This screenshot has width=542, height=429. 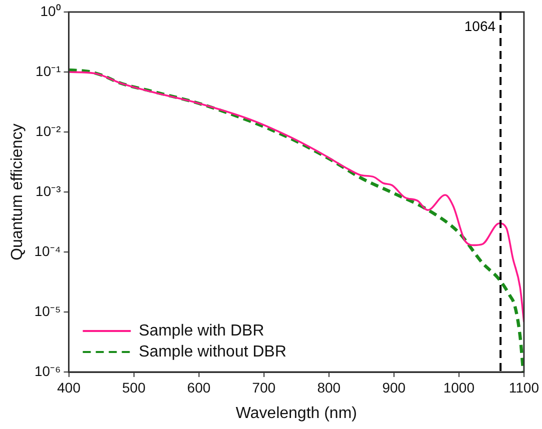 What do you see at coordinates (480, 26) in the screenshot?
I see `ref-line-label: 1064` at bounding box center [480, 26].